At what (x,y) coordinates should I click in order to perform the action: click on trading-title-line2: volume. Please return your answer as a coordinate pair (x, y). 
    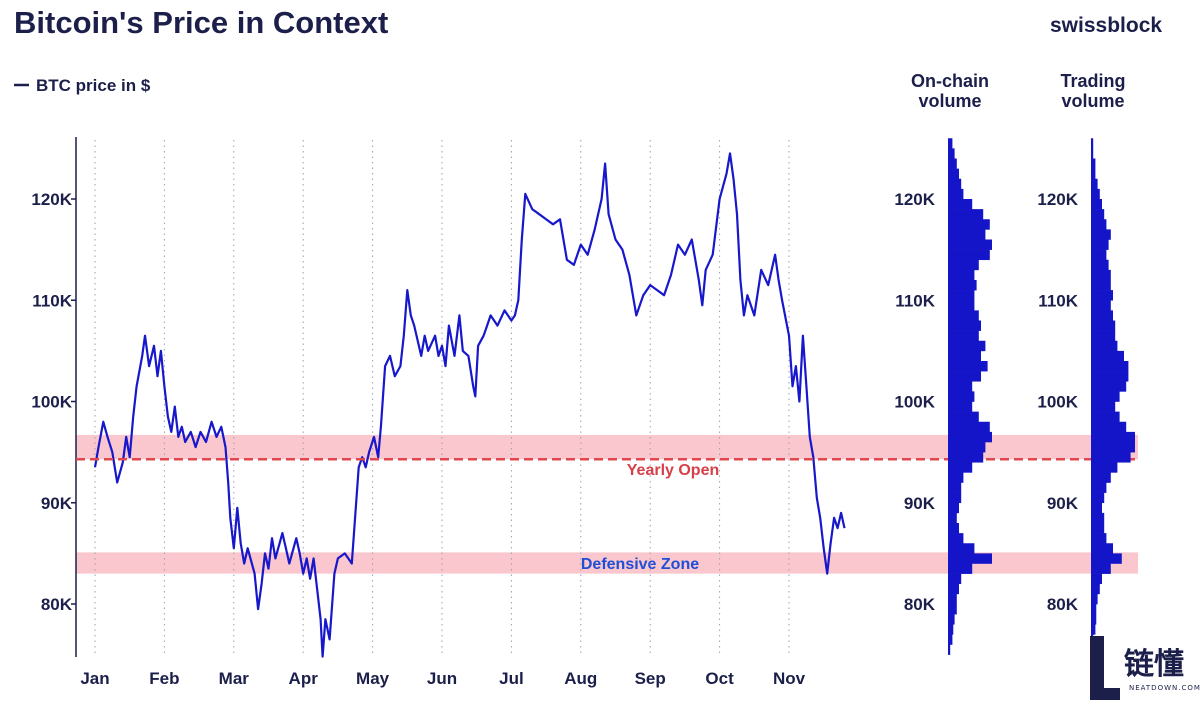
    Looking at the image, I should click on (1092, 101).